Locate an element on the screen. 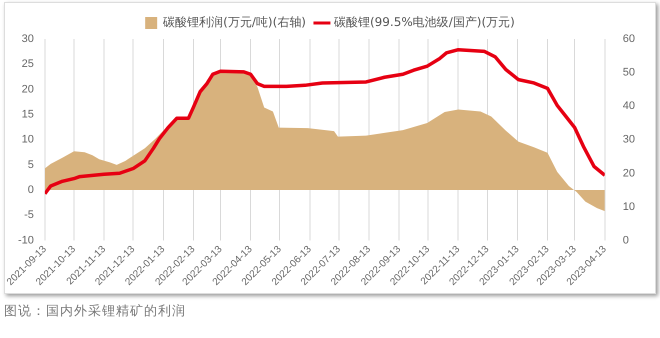 This screenshot has height=338, width=660. y2-tick-label: 50 is located at coordinates (629, 72).